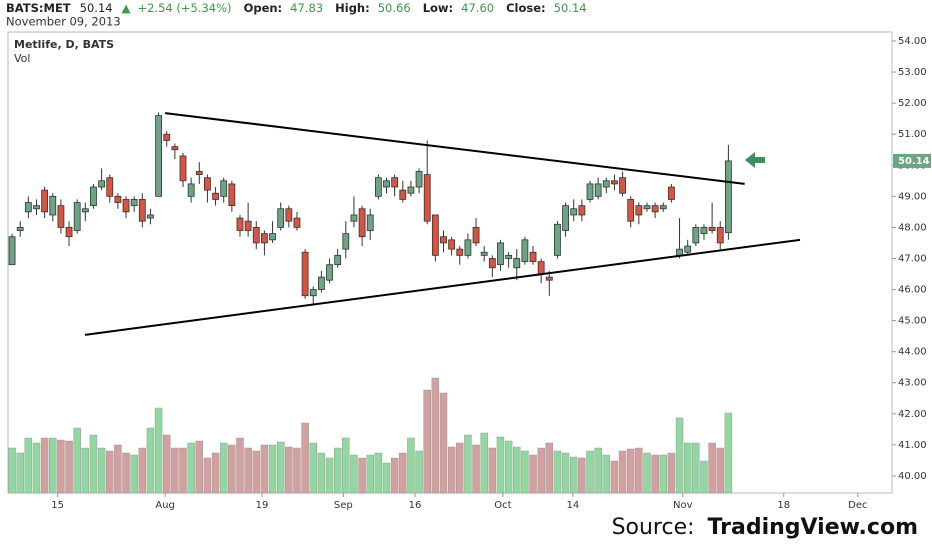 Image resolution: width=932 pixels, height=550 pixels. Describe the element at coordinates (912, 352) in the screenshot. I see `y-tick-label: 44.00` at that location.